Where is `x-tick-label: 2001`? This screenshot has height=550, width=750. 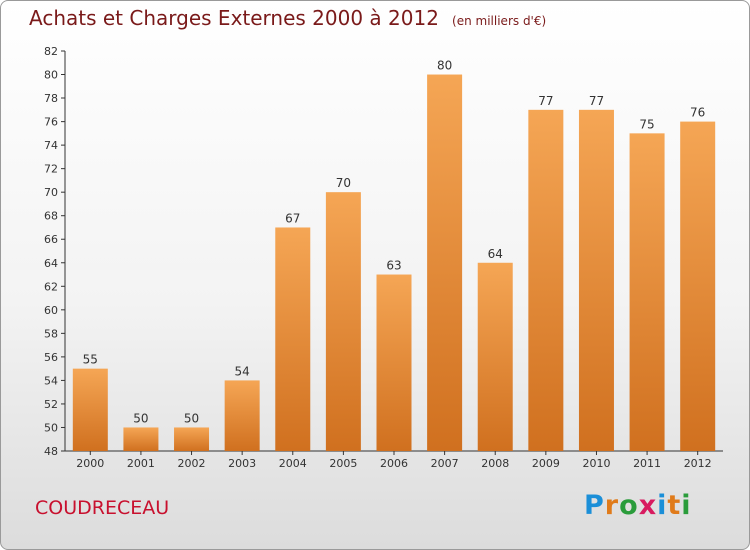 x-tick-label: 2001 is located at coordinates (141, 463).